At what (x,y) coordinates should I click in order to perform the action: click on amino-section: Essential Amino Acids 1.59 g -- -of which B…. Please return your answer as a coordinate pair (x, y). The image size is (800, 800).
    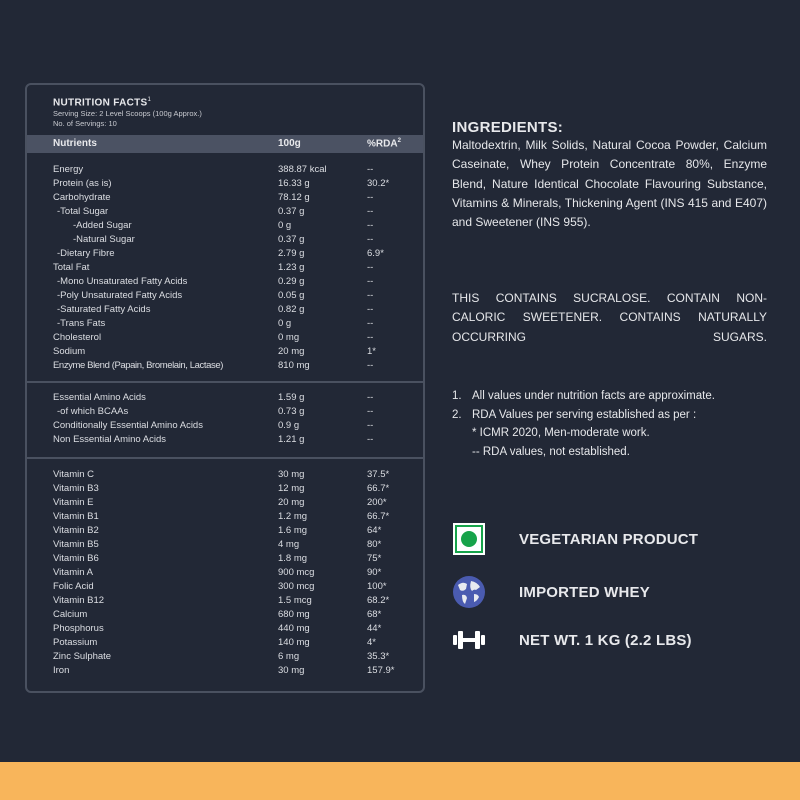
    Looking at the image, I should click on (225, 419).